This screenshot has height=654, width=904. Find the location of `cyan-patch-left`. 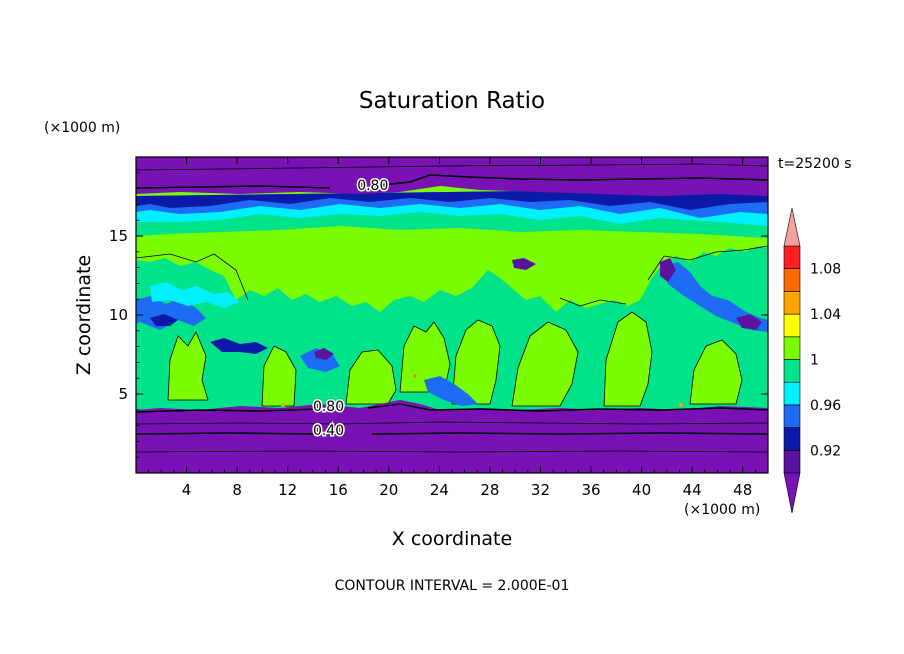

cyan-patch-left is located at coordinates (195, 295).